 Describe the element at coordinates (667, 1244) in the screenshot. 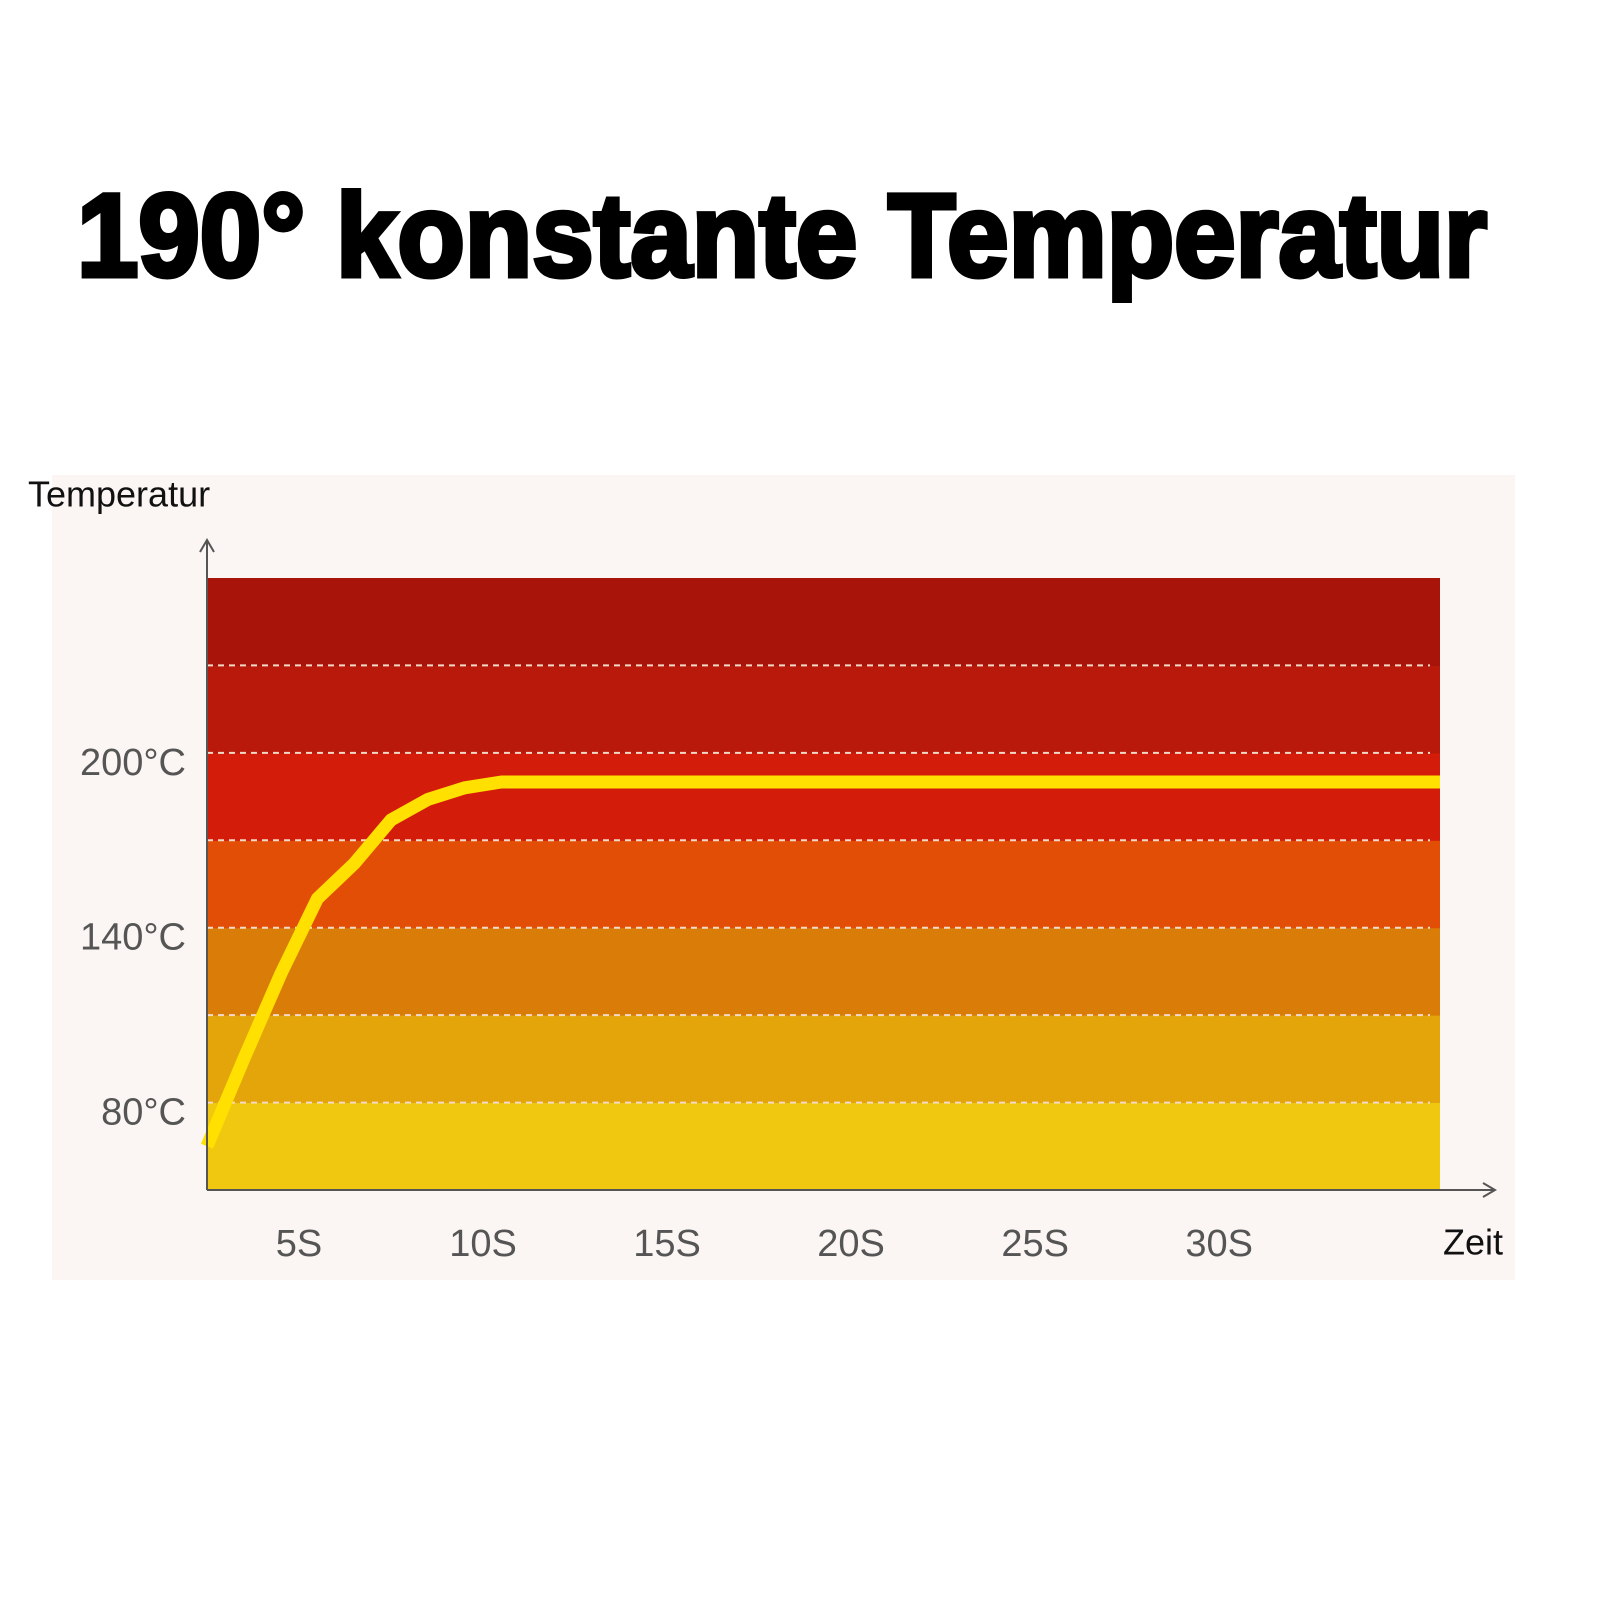

I see `x-tick-label: 15S` at that location.